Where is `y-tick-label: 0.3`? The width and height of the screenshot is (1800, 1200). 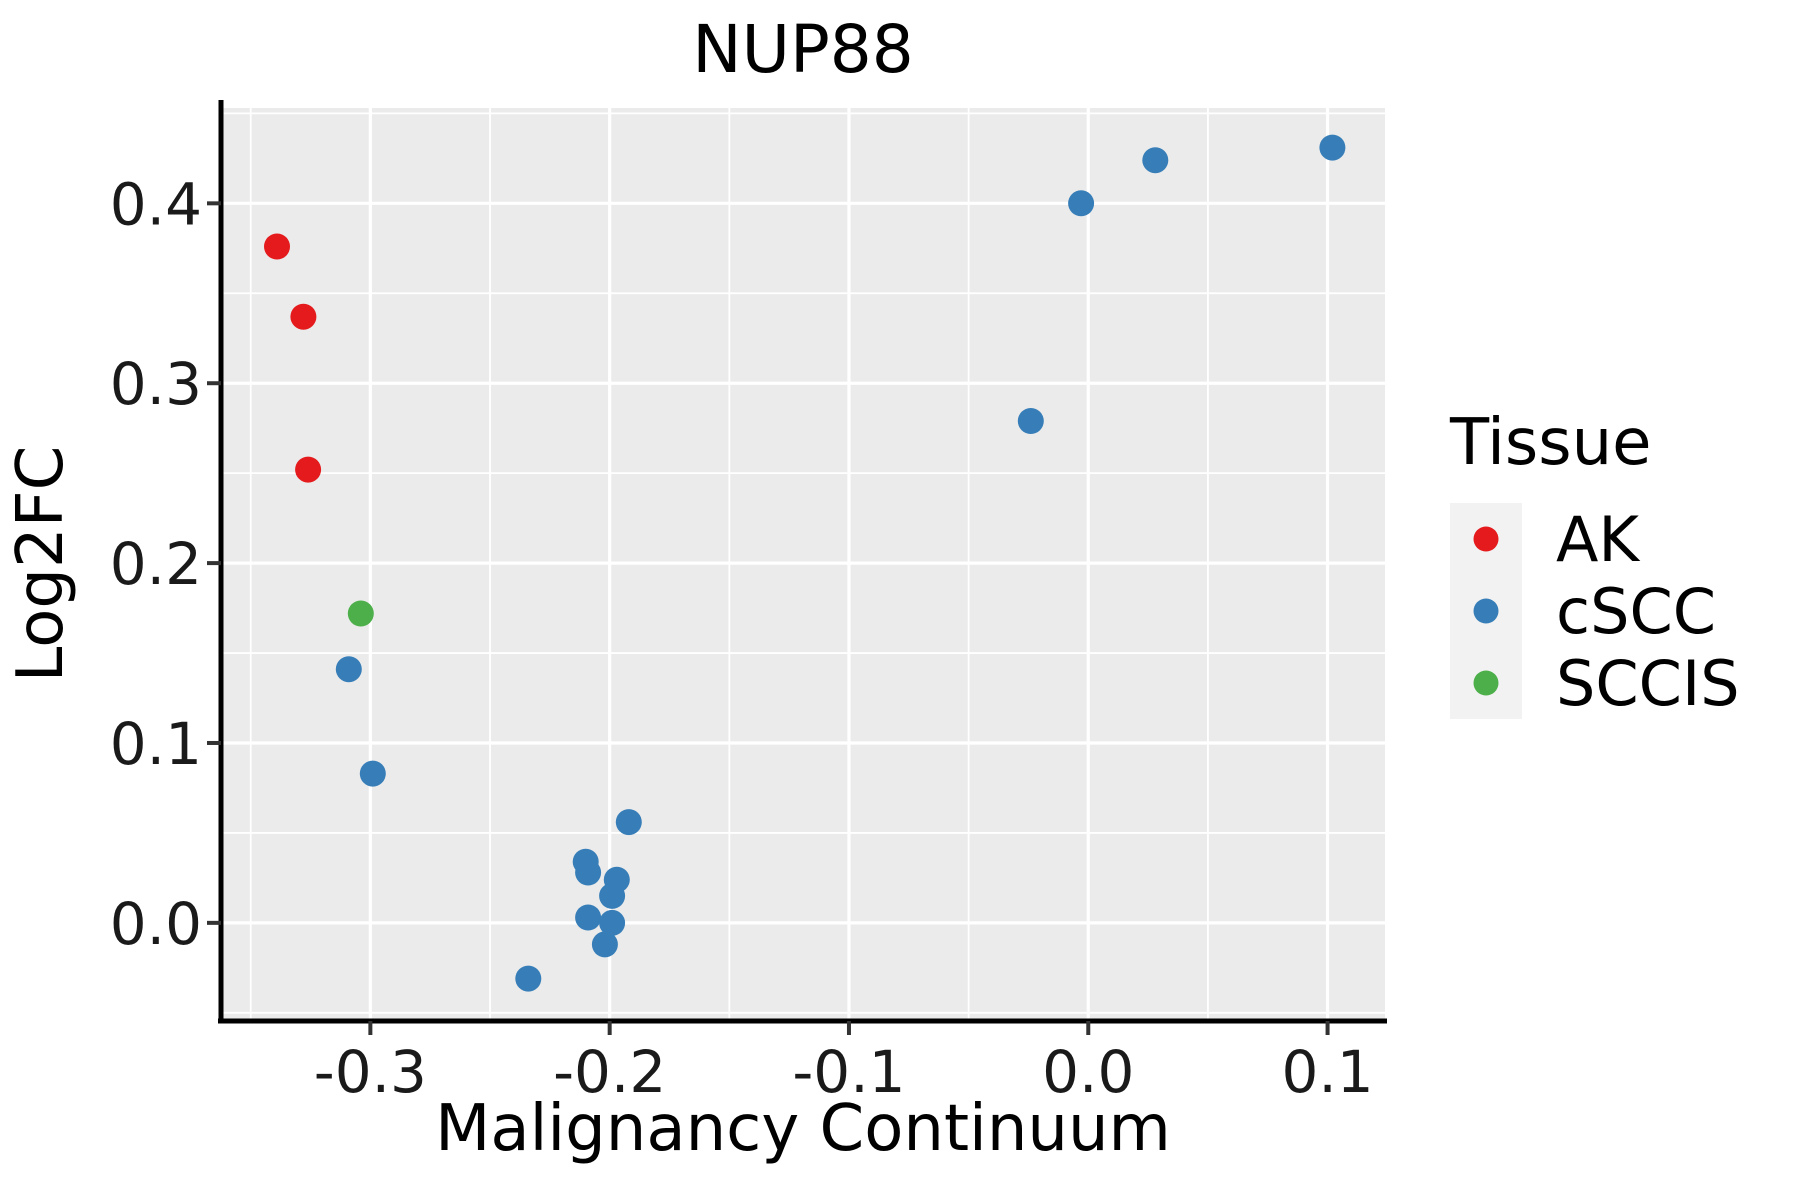 y-tick-label: 0.3 is located at coordinates (156, 384).